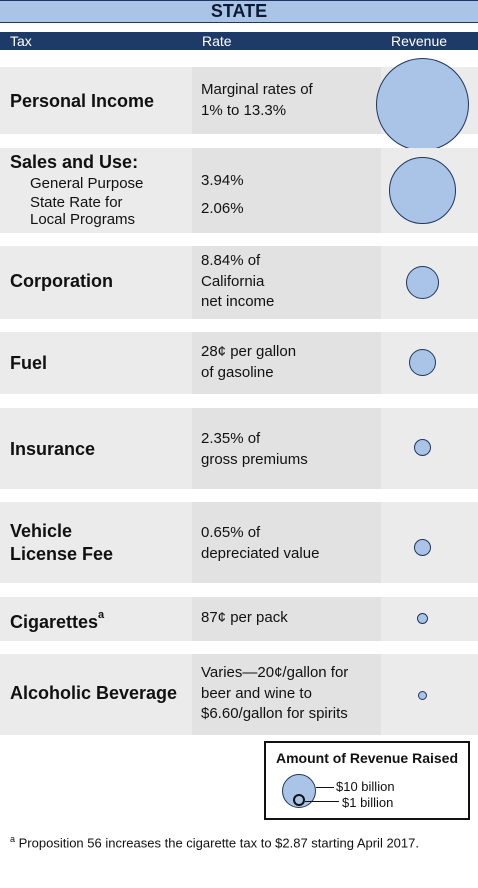 The height and width of the screenshot is (888, 478). Describe the element at coordinates (41, 531) in the screenshot. I see `tax-name: Vehicle` at that location.